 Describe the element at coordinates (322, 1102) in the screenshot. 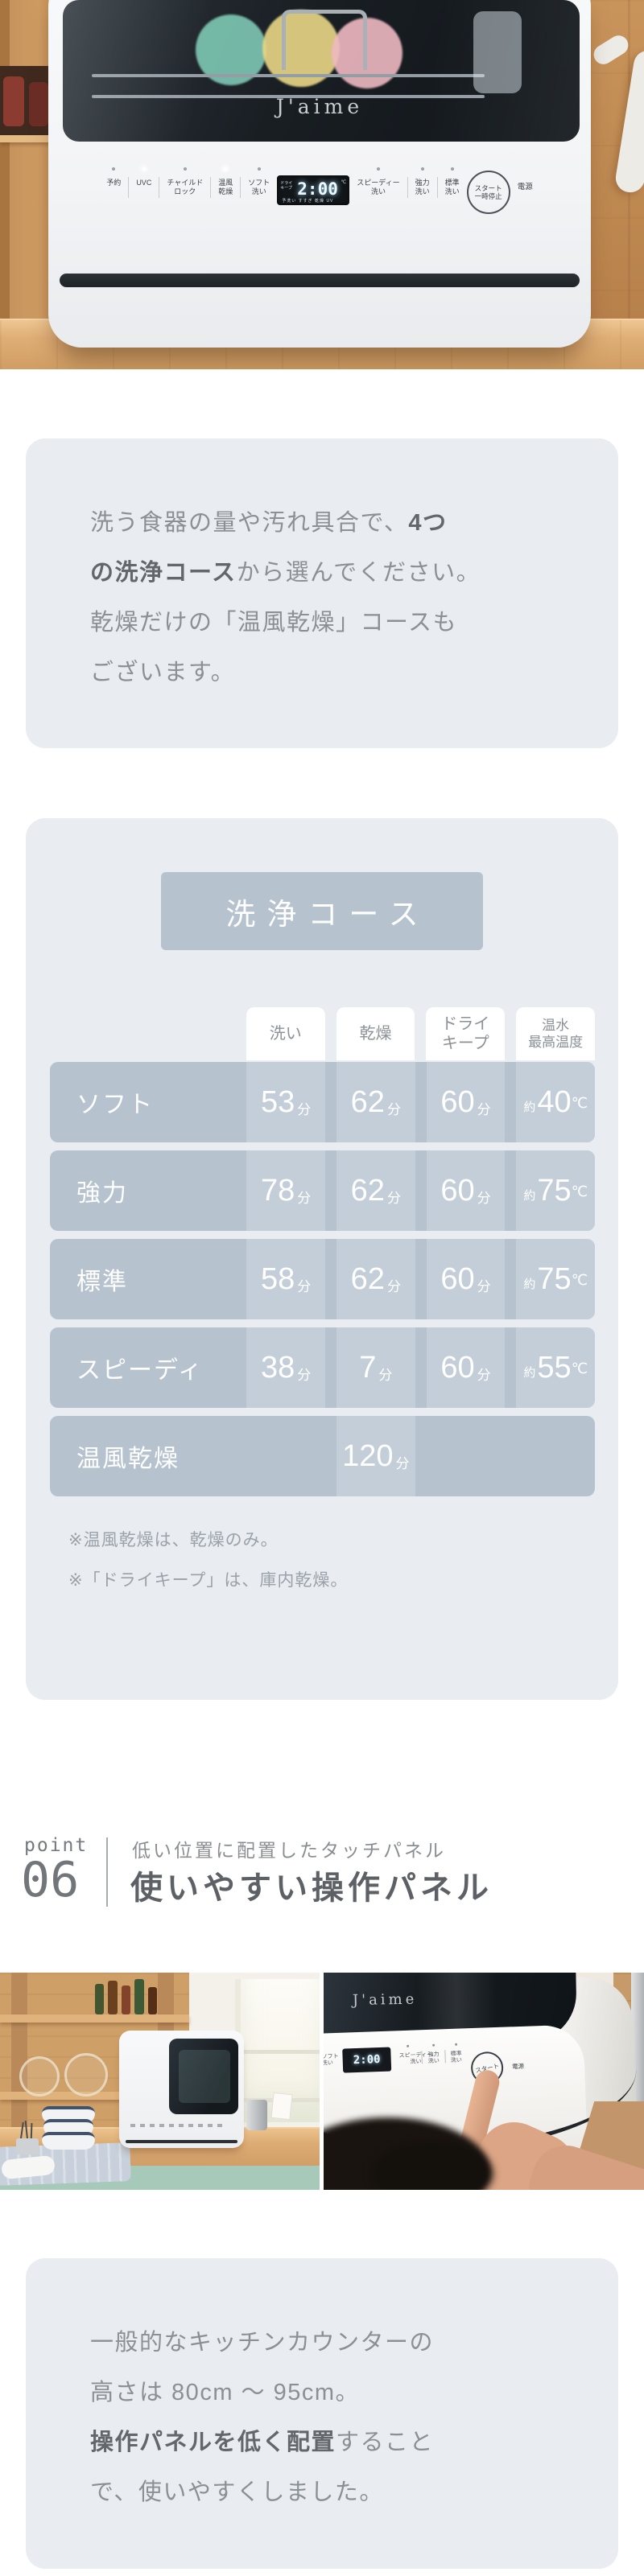

I see `table-row: ソフト 53 分 62 分 60 分 約 40 ℃` at that location.